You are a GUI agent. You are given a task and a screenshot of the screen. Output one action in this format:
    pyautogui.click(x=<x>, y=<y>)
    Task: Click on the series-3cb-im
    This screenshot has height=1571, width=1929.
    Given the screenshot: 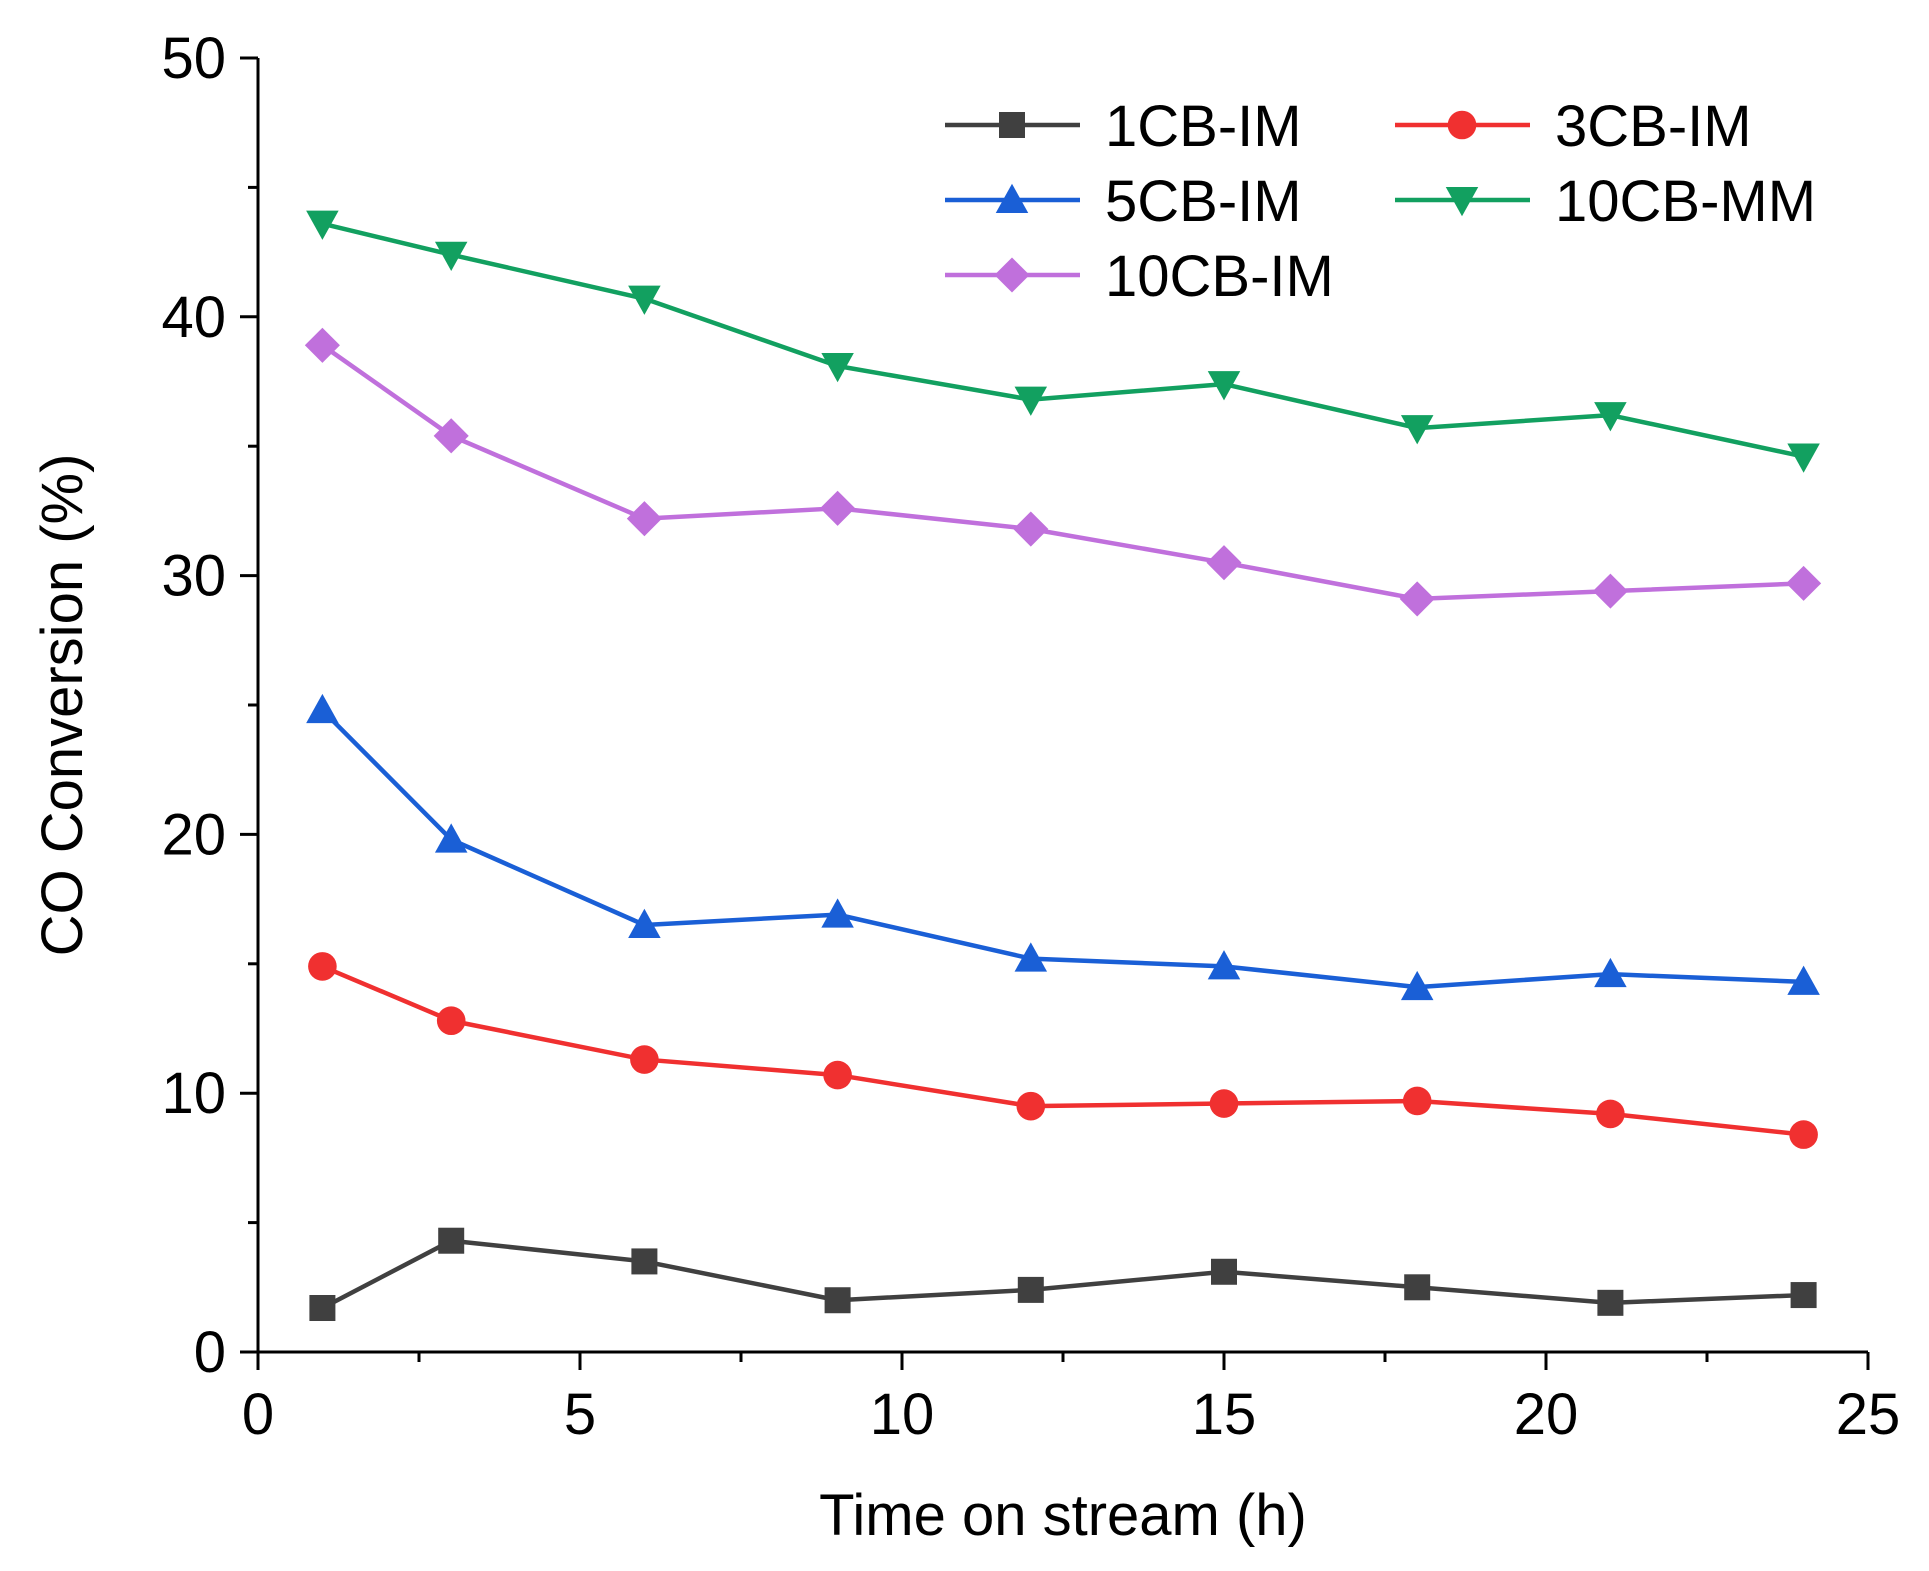 What is the action you would take?
    pyautogui.click(x=1063, y=1050)
    